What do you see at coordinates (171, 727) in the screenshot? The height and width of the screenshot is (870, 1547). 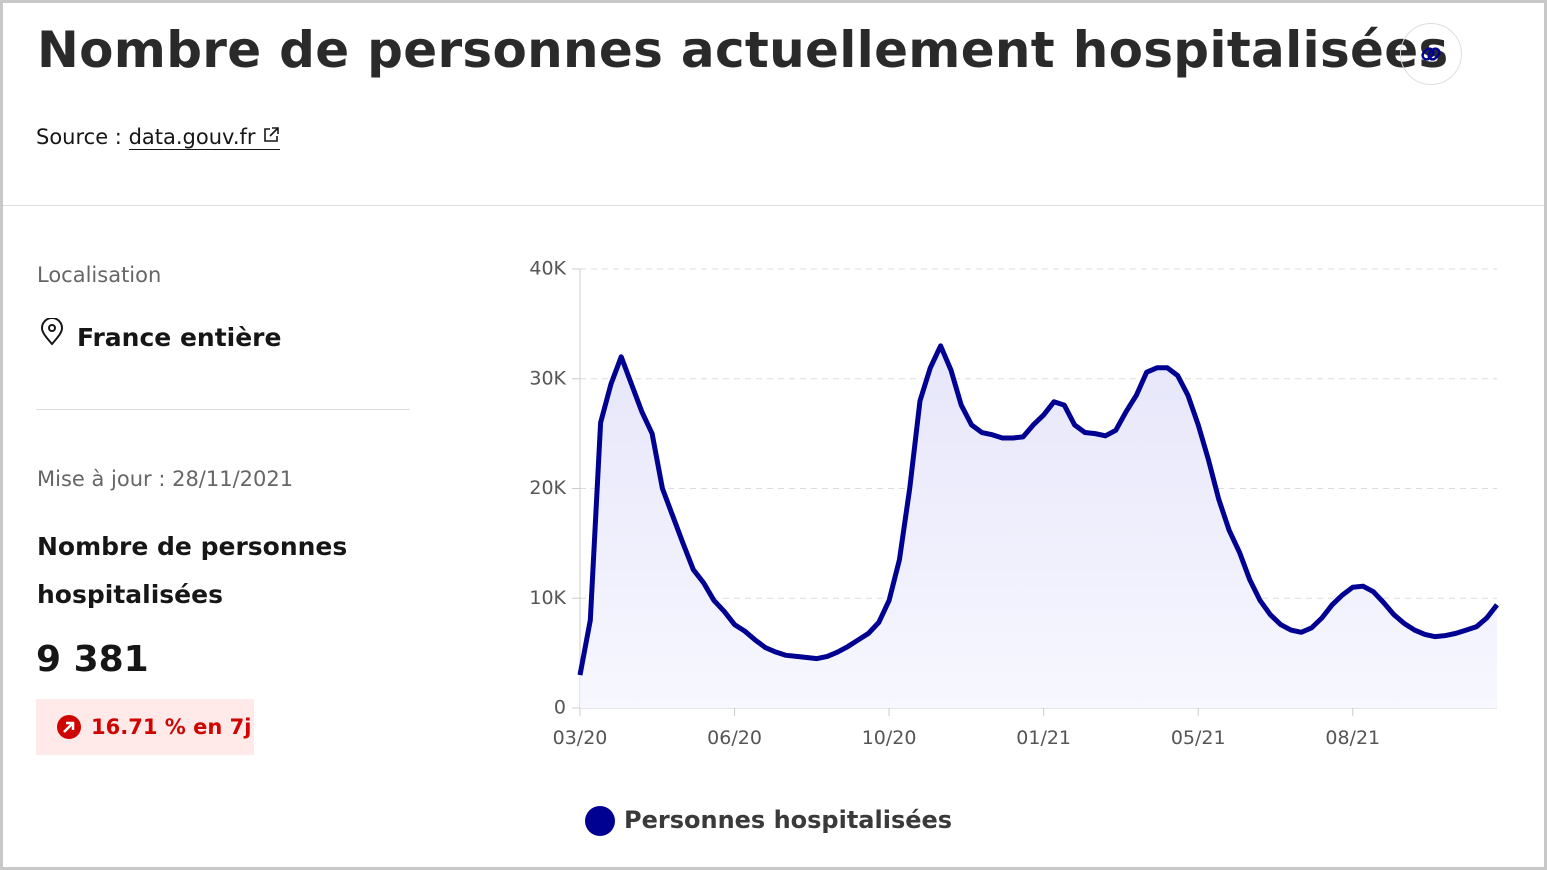 I see `change-text: 16.71 % en 7j` at bounding box center [171, 727].